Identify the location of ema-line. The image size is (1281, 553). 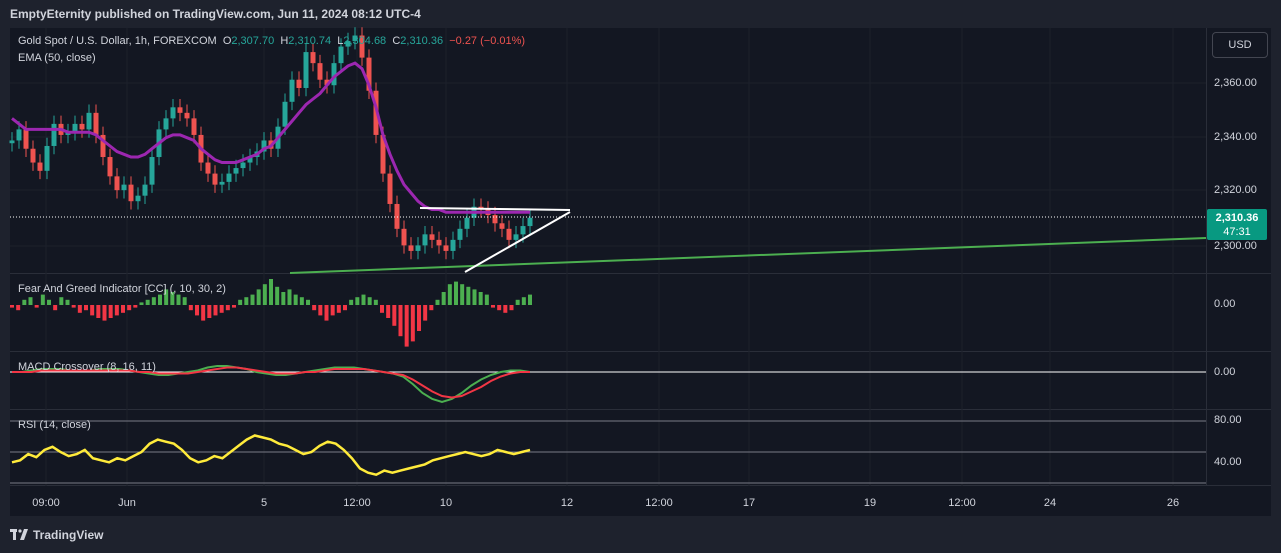
(270, 137).